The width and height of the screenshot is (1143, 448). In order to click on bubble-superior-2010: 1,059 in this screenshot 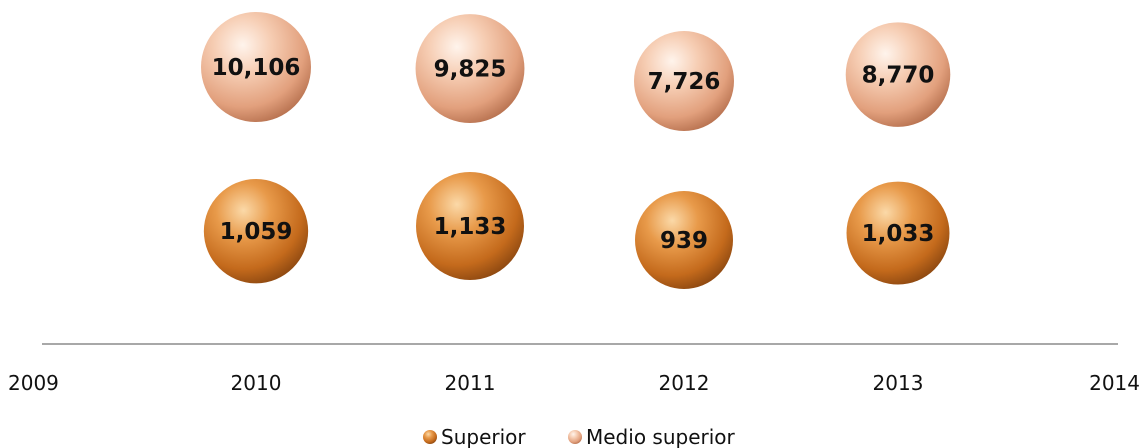, I will do `click(256, 231)`.